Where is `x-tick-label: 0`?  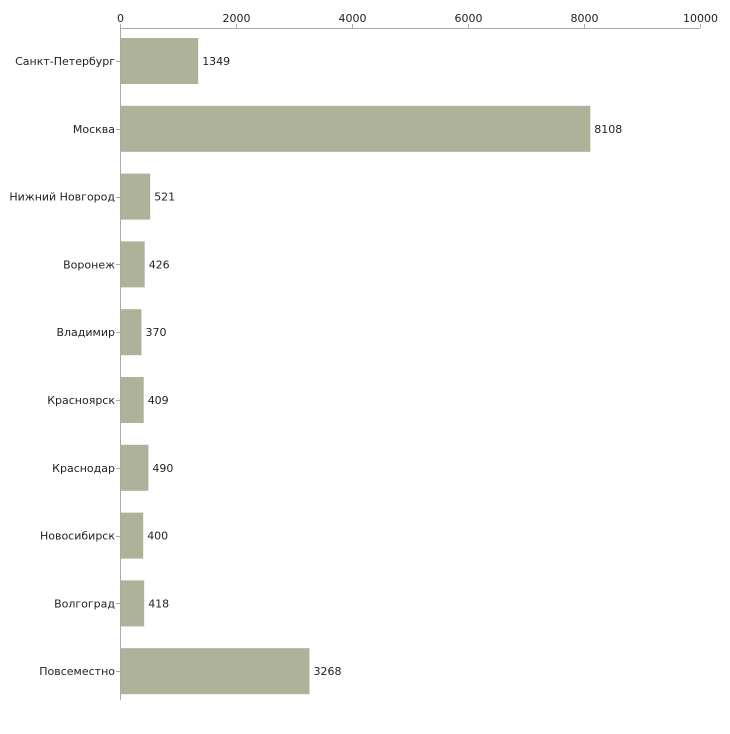
x-tick-label: 0 is located at coordinates (120, 18).